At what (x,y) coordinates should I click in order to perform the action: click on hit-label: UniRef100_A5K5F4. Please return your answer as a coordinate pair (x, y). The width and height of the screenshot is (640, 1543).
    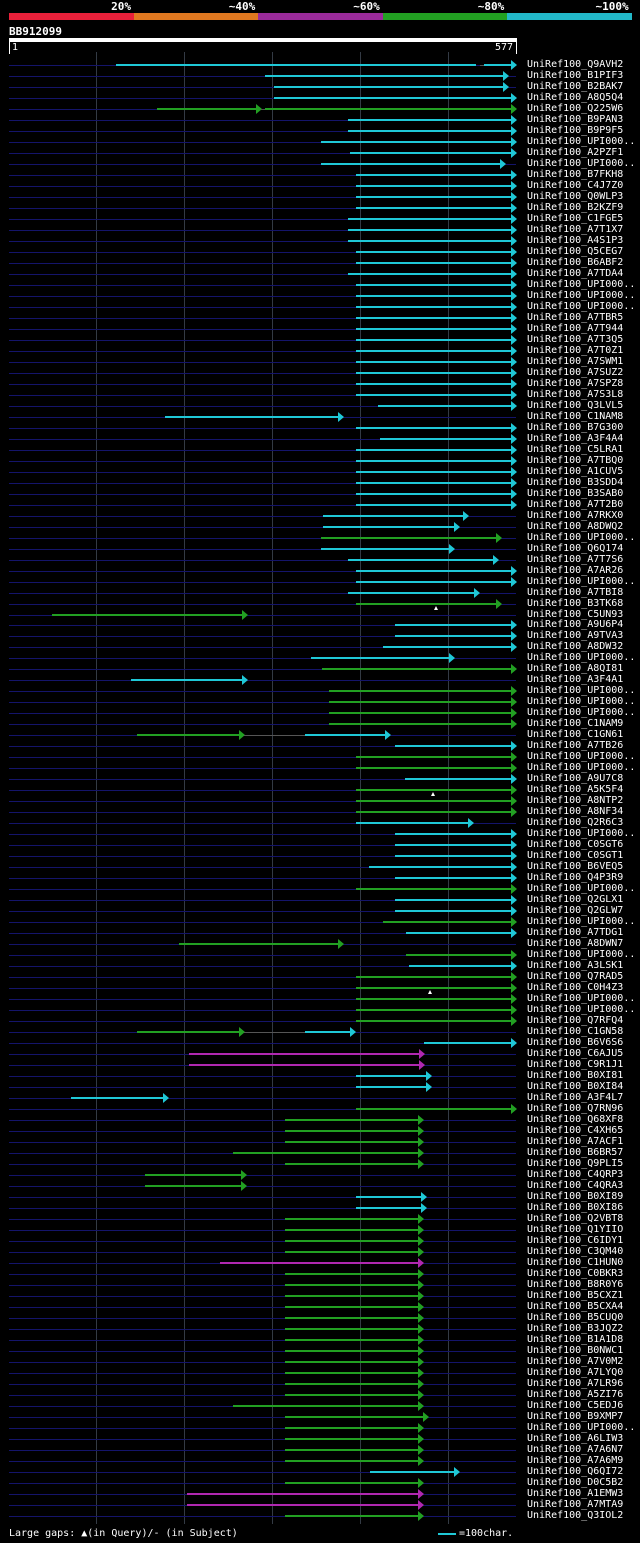
    Looking at the image, I should click on (575, 789).